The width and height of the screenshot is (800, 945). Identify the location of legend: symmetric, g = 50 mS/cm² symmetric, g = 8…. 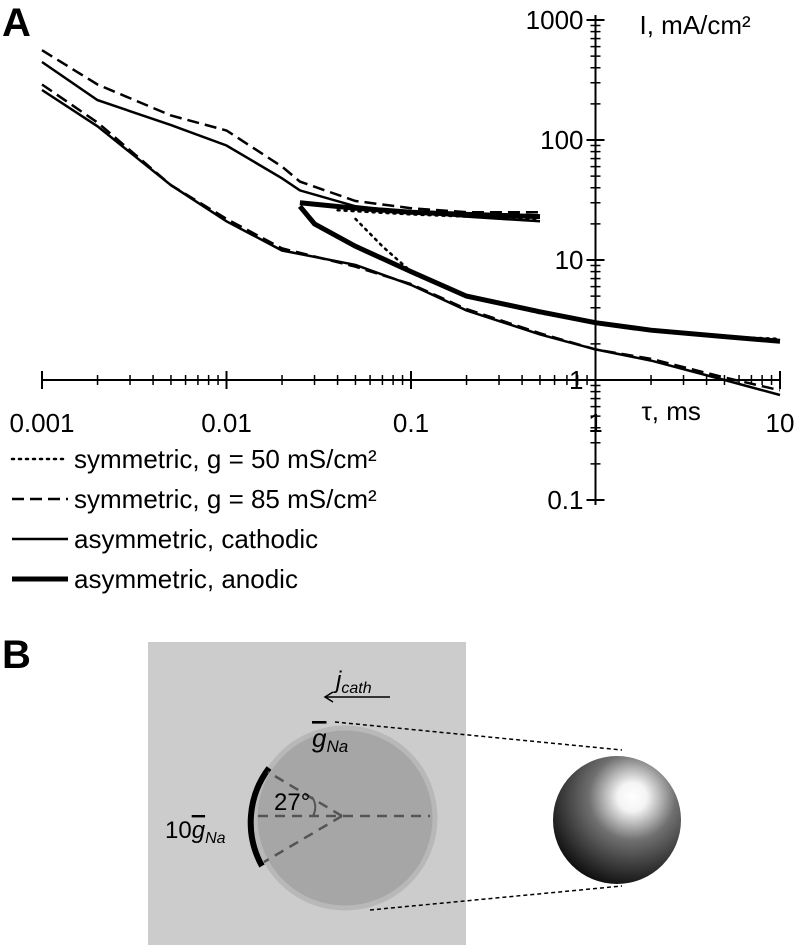
(193, 519).